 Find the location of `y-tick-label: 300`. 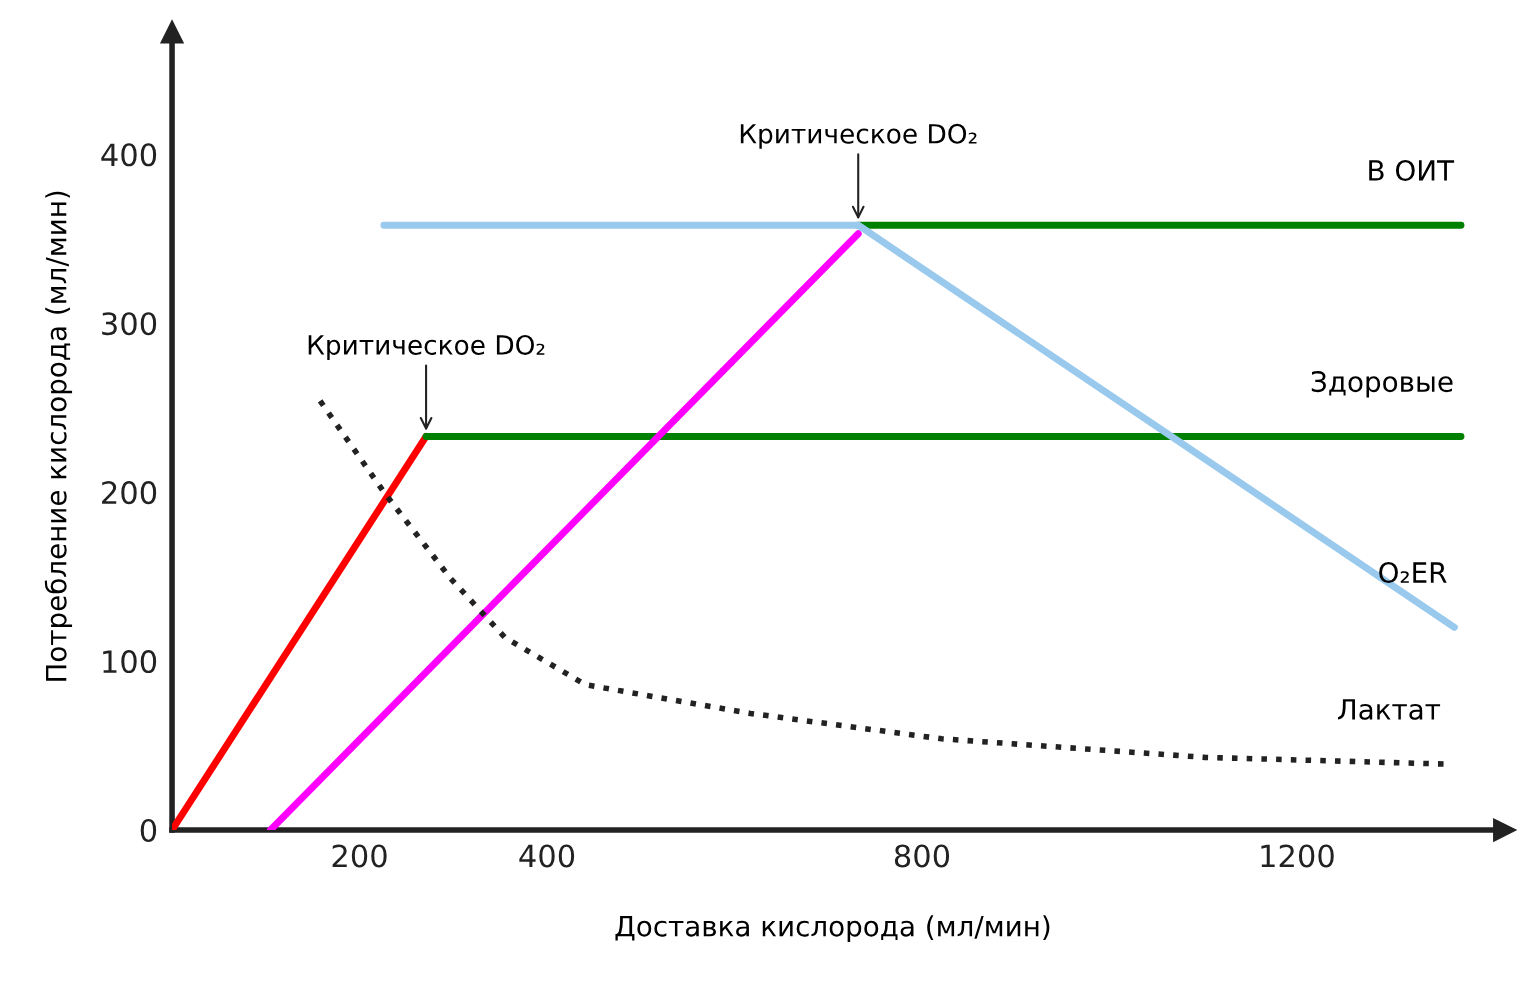

y-tick-label: 300 is located at coordinates (129, 324).